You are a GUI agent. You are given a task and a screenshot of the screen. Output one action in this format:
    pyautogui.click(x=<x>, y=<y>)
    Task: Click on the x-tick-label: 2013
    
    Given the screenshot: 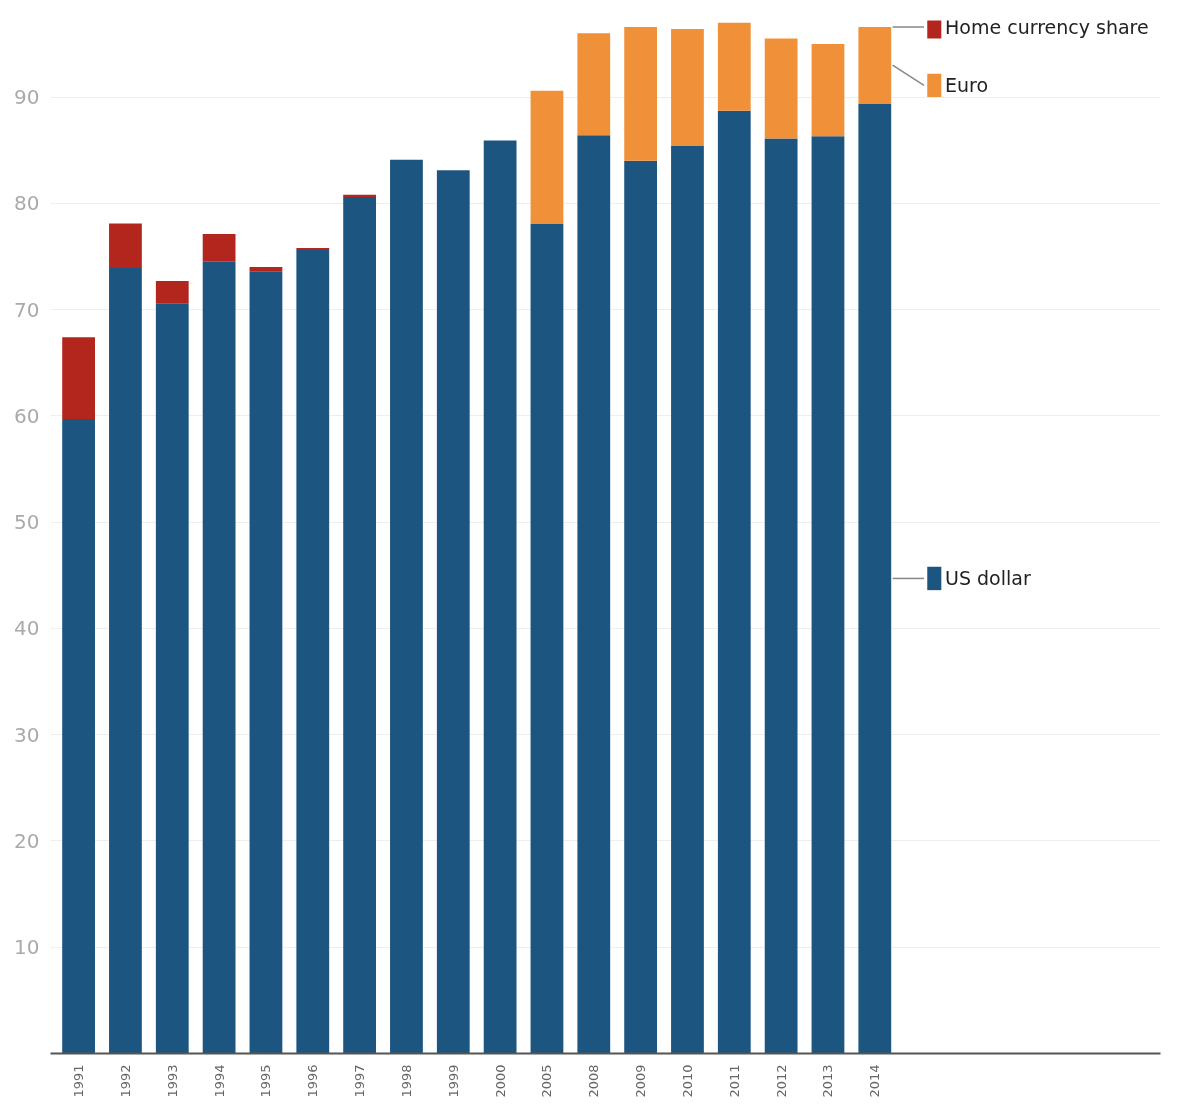 What is the action you would take?
    pyautogui.click(x=828, y=1081)
    